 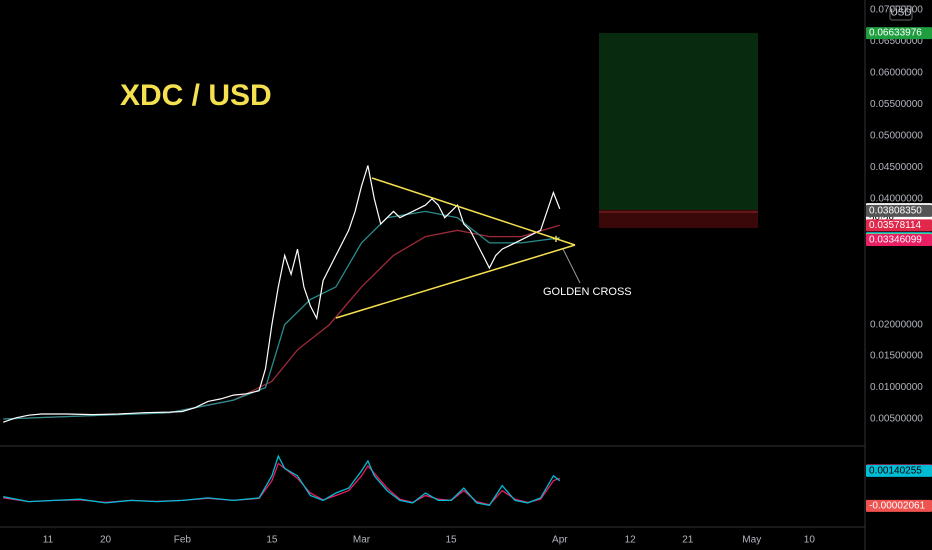 I want to click on price-label: 0.03346099, so click(x=895, y=240).